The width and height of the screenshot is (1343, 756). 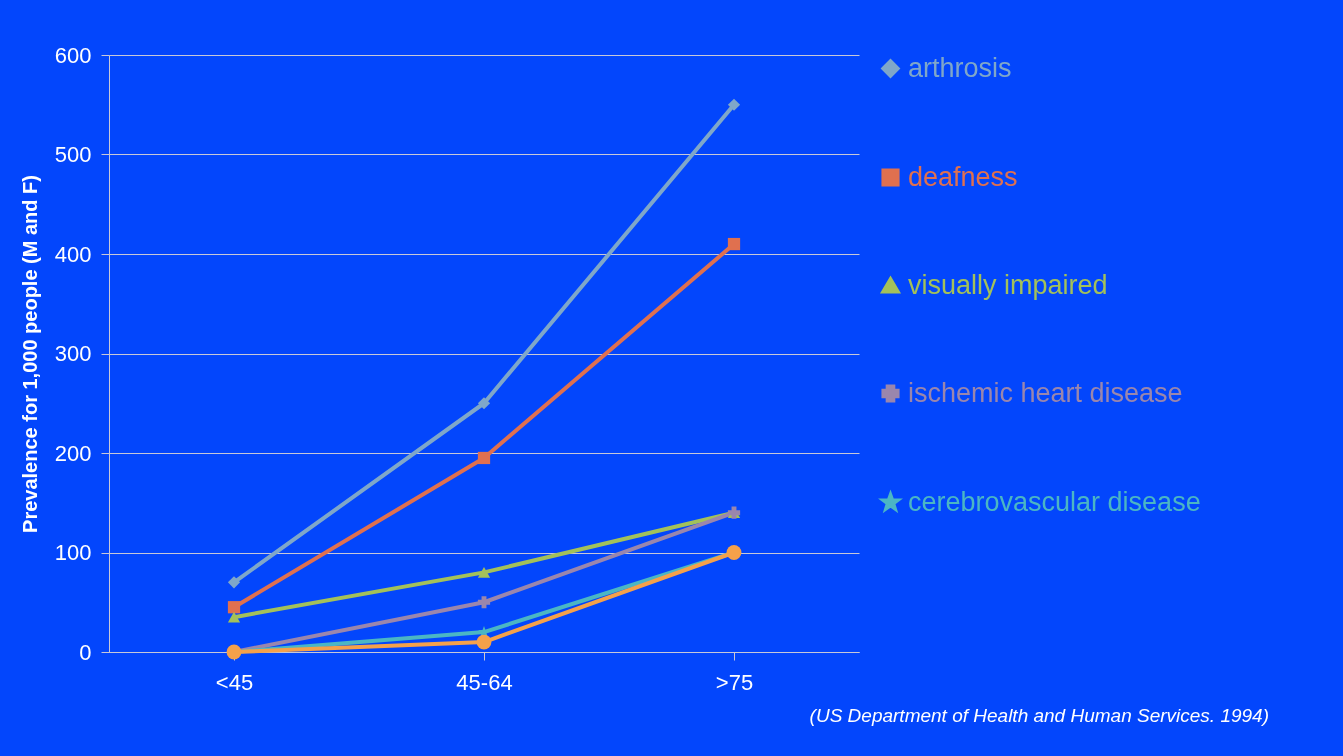 What do you see at coordinates (73, 55) in the screenshot?
I see `y-tick-label: 600` at bounding box center [73, 55].